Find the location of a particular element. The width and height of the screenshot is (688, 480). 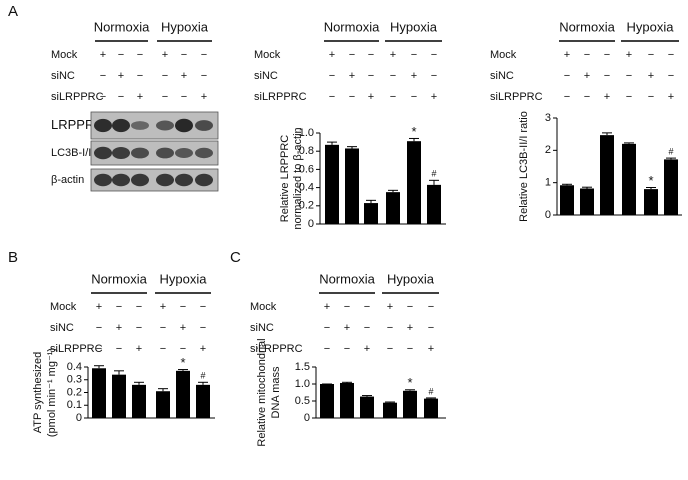

significance-mark: * is located at coordinates (409, 382).